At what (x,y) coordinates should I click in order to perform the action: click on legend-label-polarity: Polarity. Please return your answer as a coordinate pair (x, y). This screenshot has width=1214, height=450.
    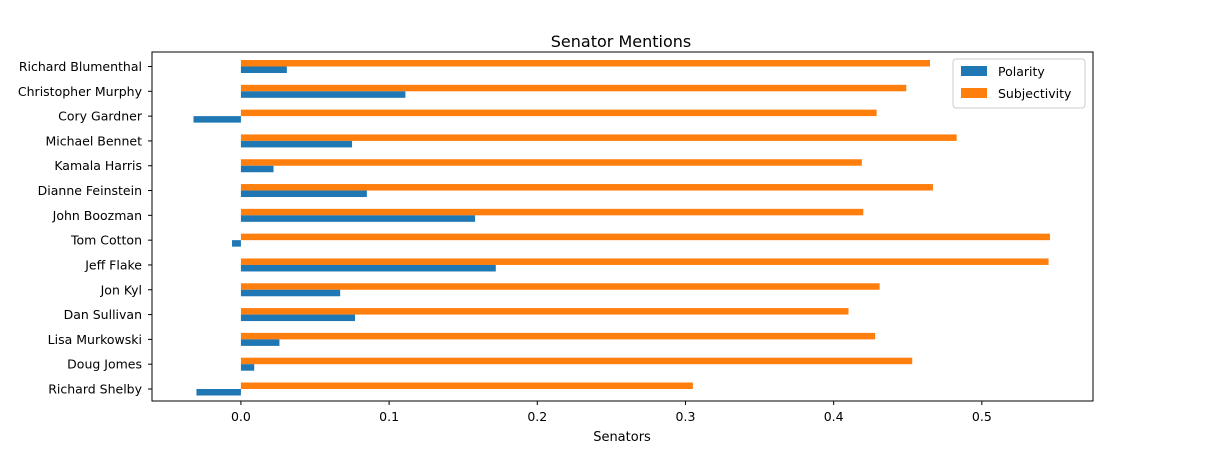
    Looking at the image, I should click on (1021, 71).